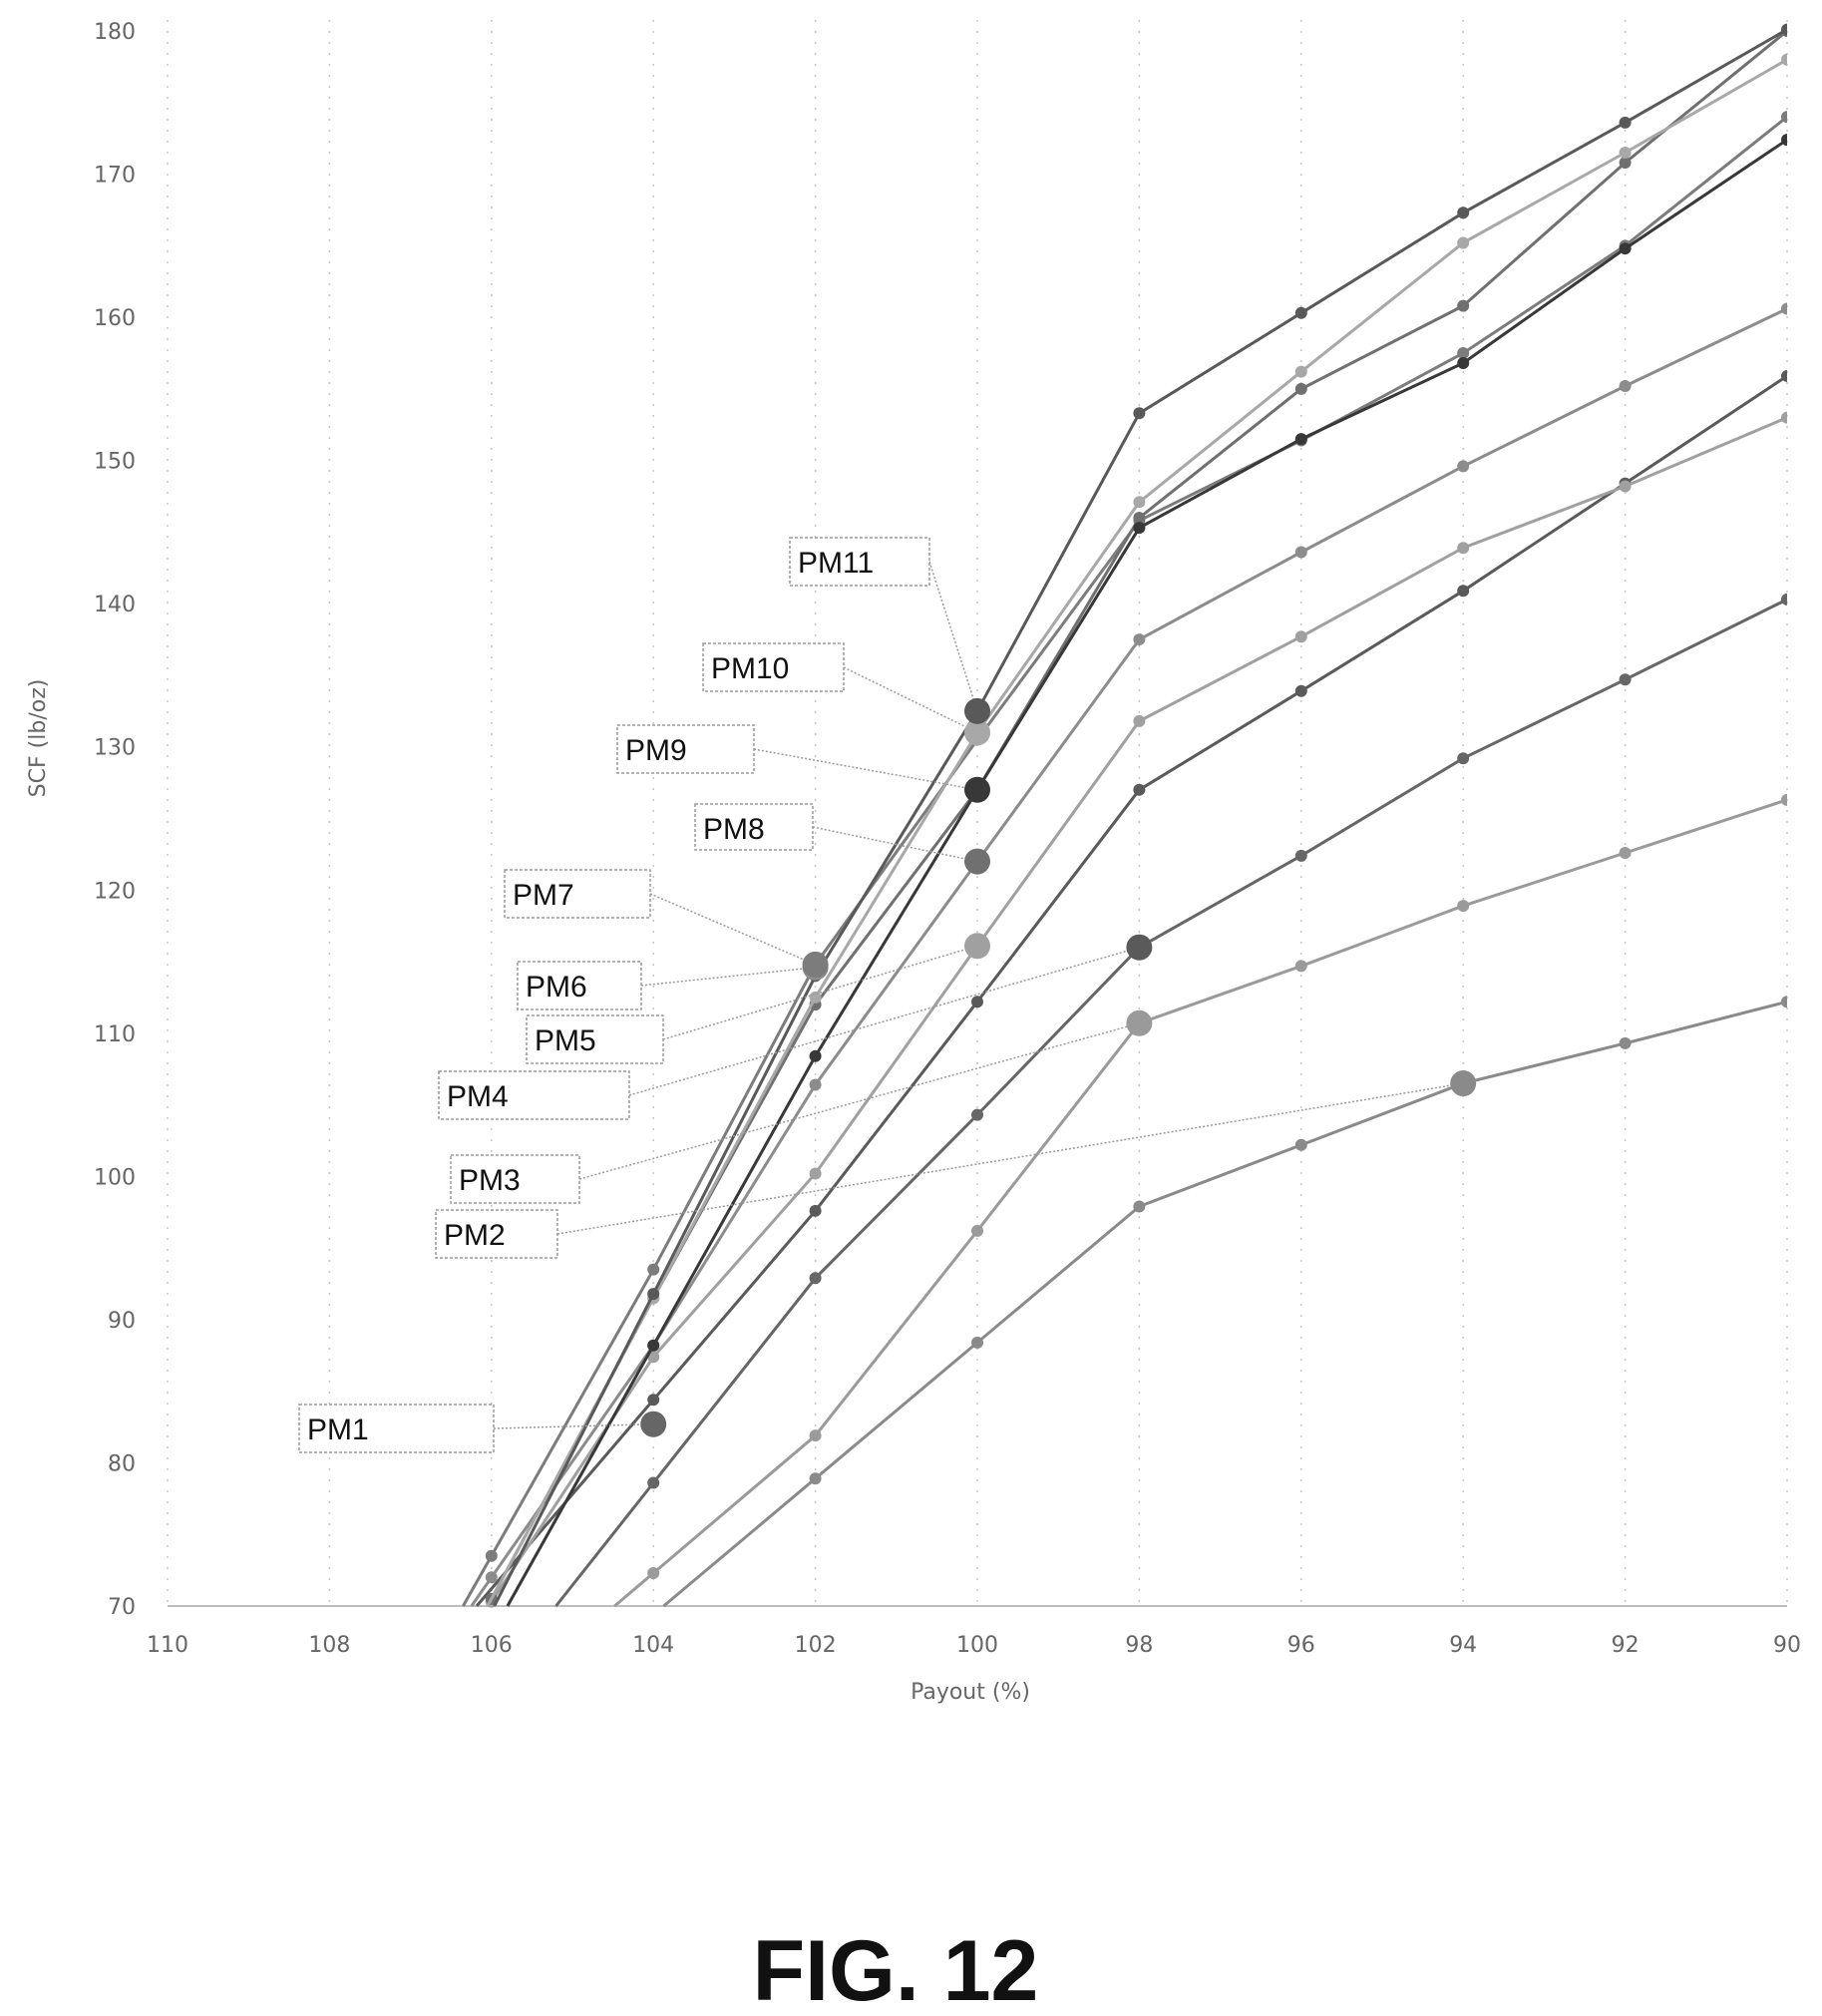 The width and height of the screenshot is (1822, 2016). What do you see at coordinates (816, 1646) in the screenshot?
I see `x-tick-label: 102` at bounding box center [816, 1646].